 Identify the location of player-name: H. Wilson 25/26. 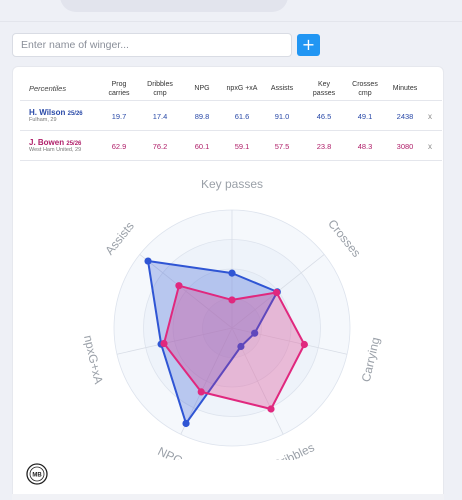
(56, 112).